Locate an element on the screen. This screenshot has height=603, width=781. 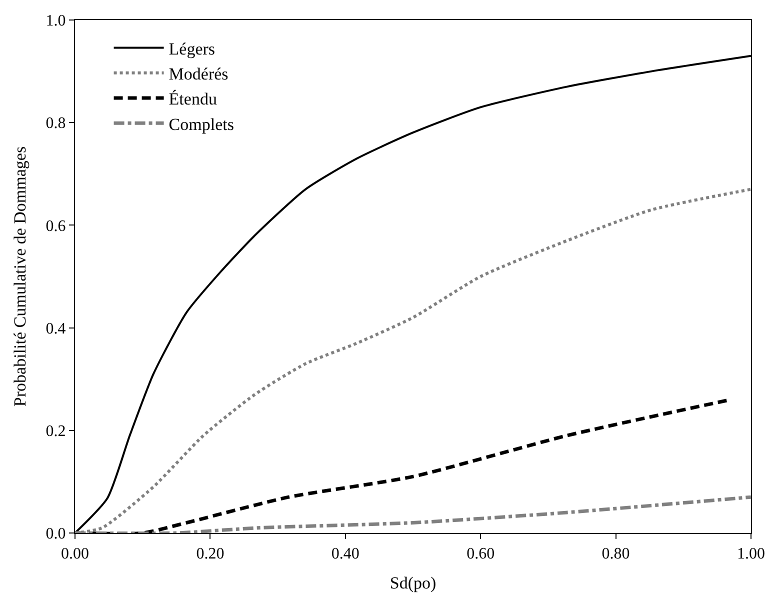
x-tick-label: 0.80 is located at coordinates (616, 553).